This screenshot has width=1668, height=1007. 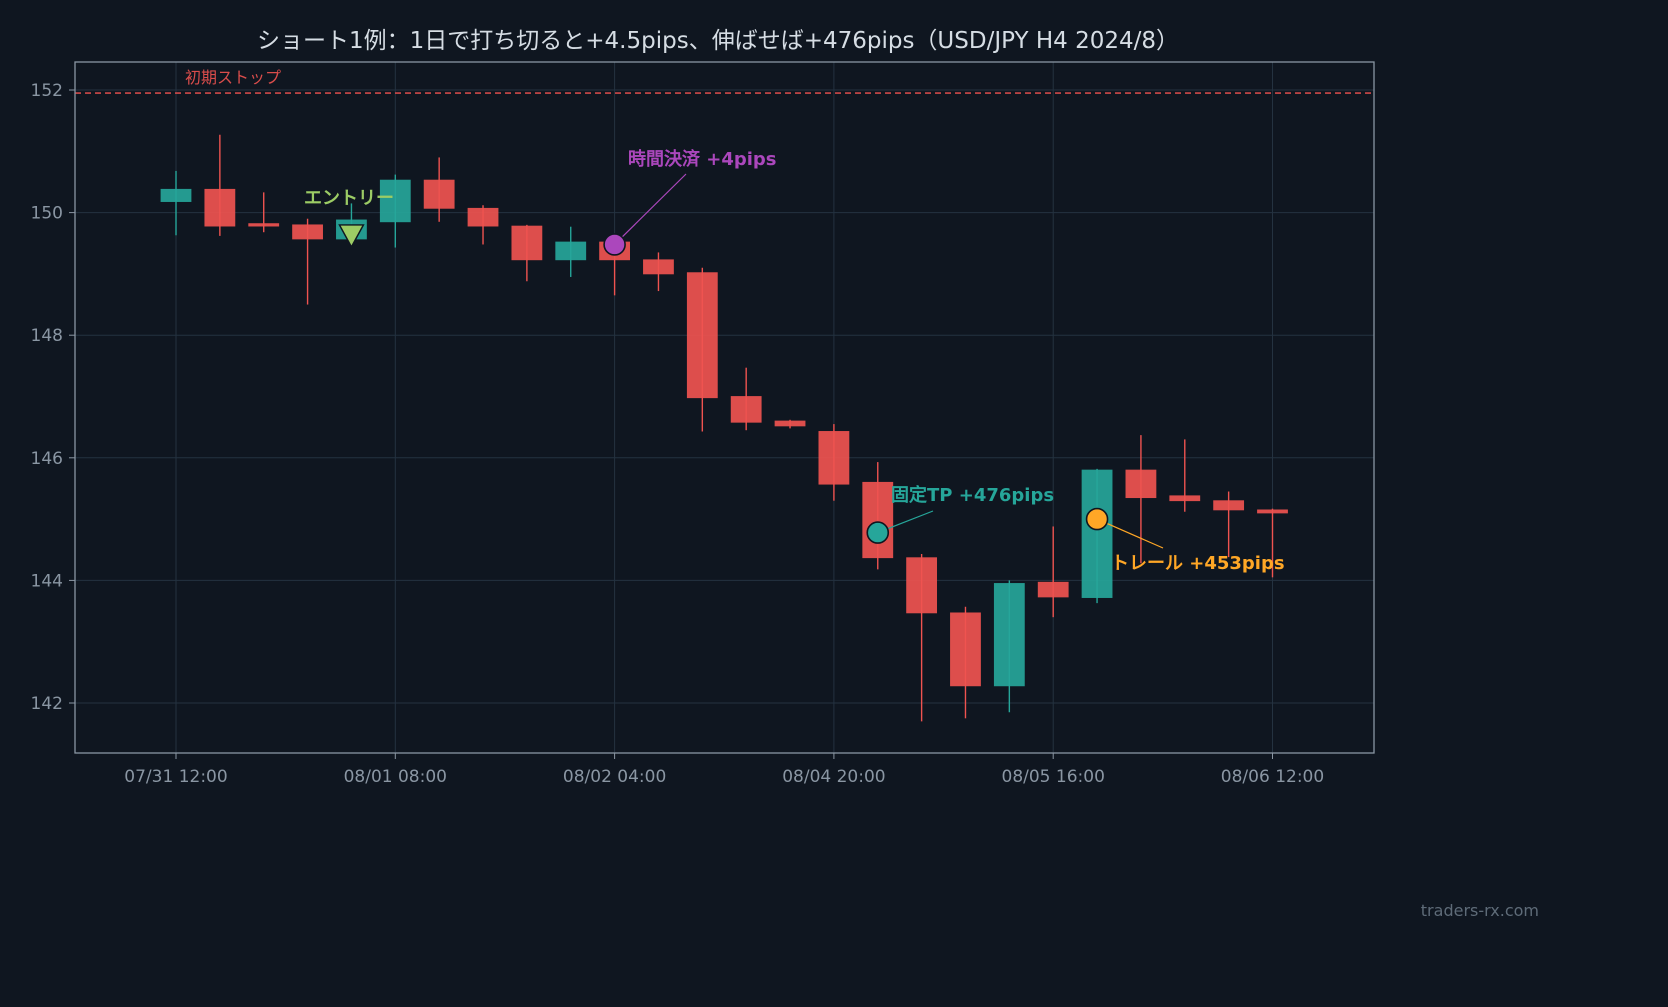 I want to click on y-tick-label: 148, so click(x=47, y=336).